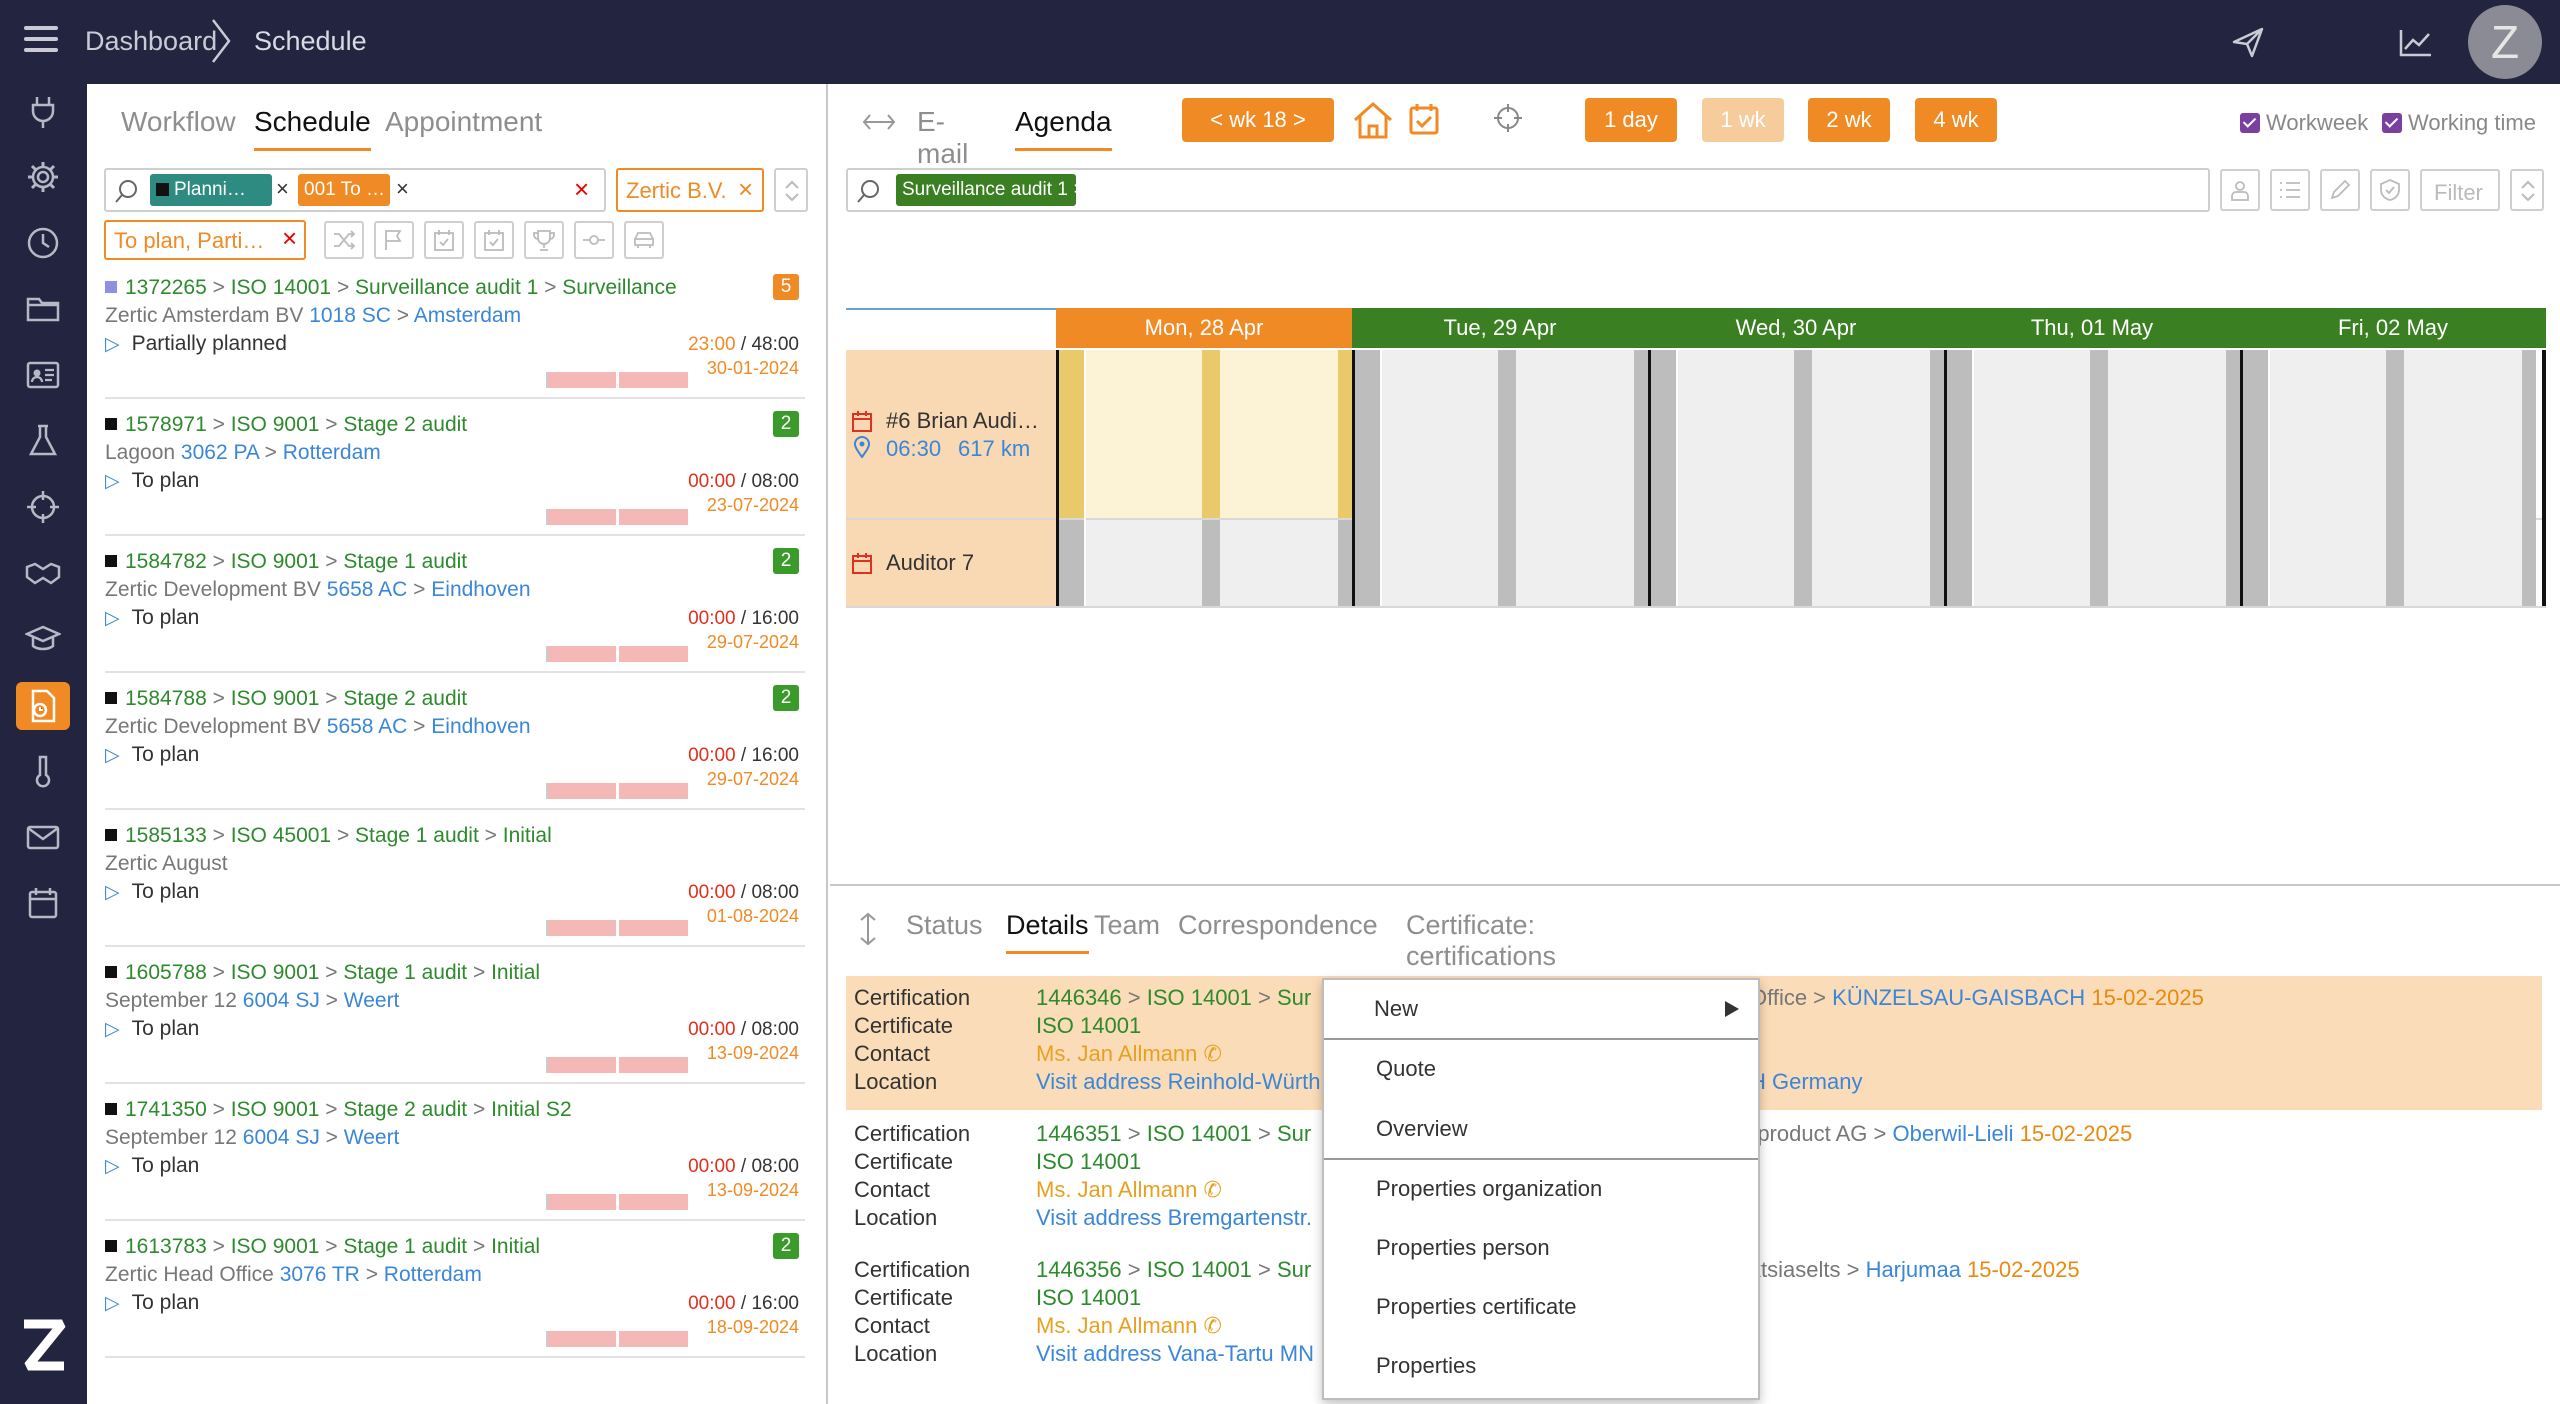 This screenshot has height=1404, width=2560. I want to click on graduation-cap-icon, so click(43, 639).